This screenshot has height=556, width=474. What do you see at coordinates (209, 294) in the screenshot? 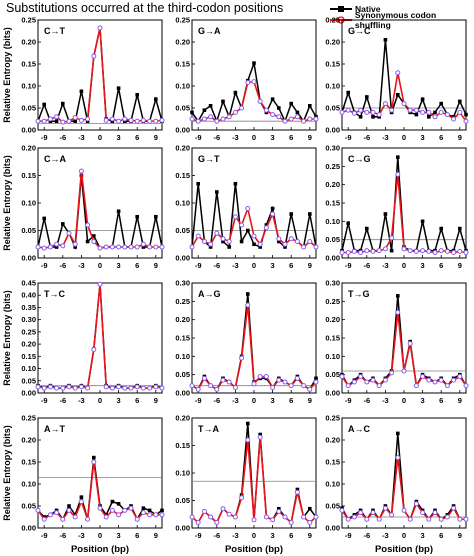
I see `panel-label: A→G` at bounding box center [209, 294].